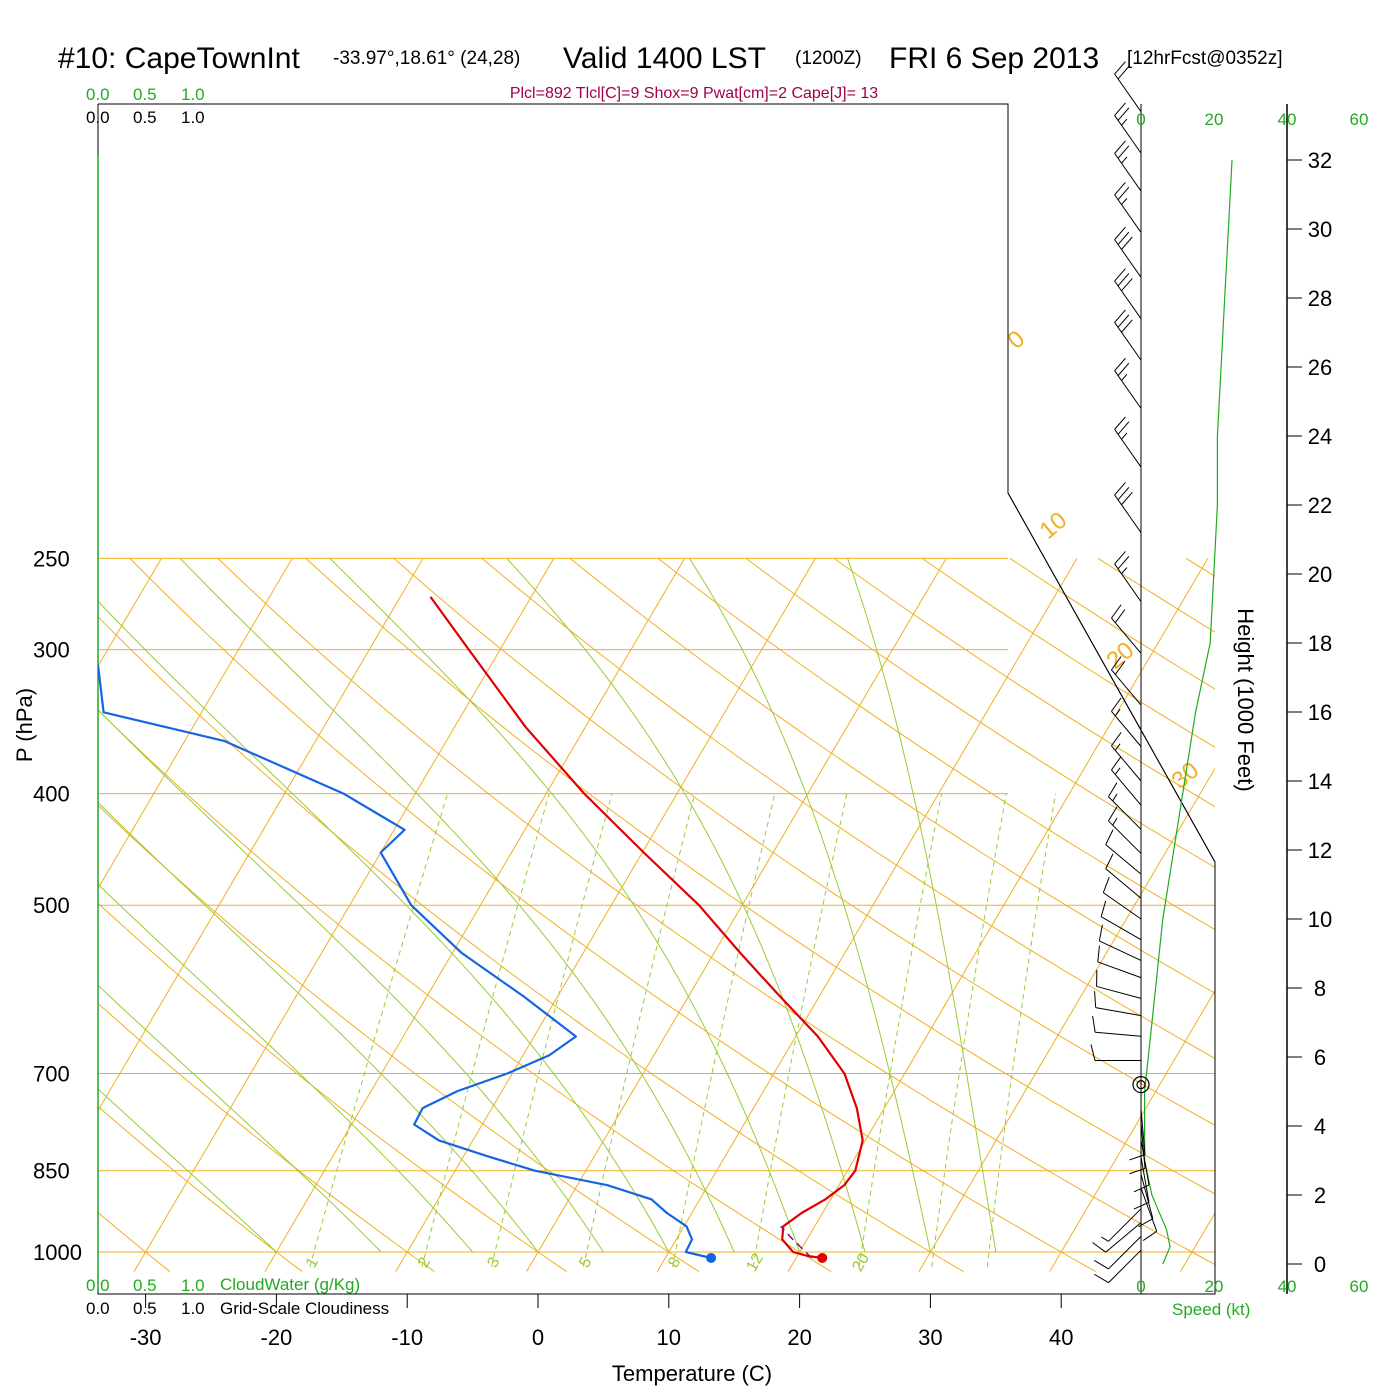 This screenshot has height=1400, width=1400. Describe the element at coordinates (195, 724) in the screenshot. I see `isotherm--50` at that location.